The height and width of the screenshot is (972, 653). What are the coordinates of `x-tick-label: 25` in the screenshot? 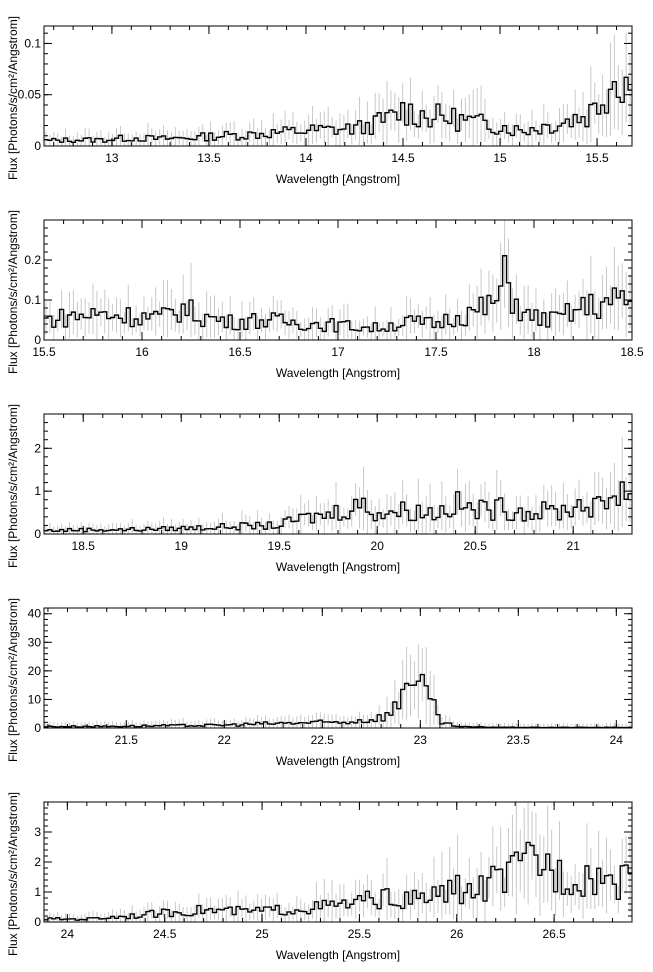 It's located at (262, 934).